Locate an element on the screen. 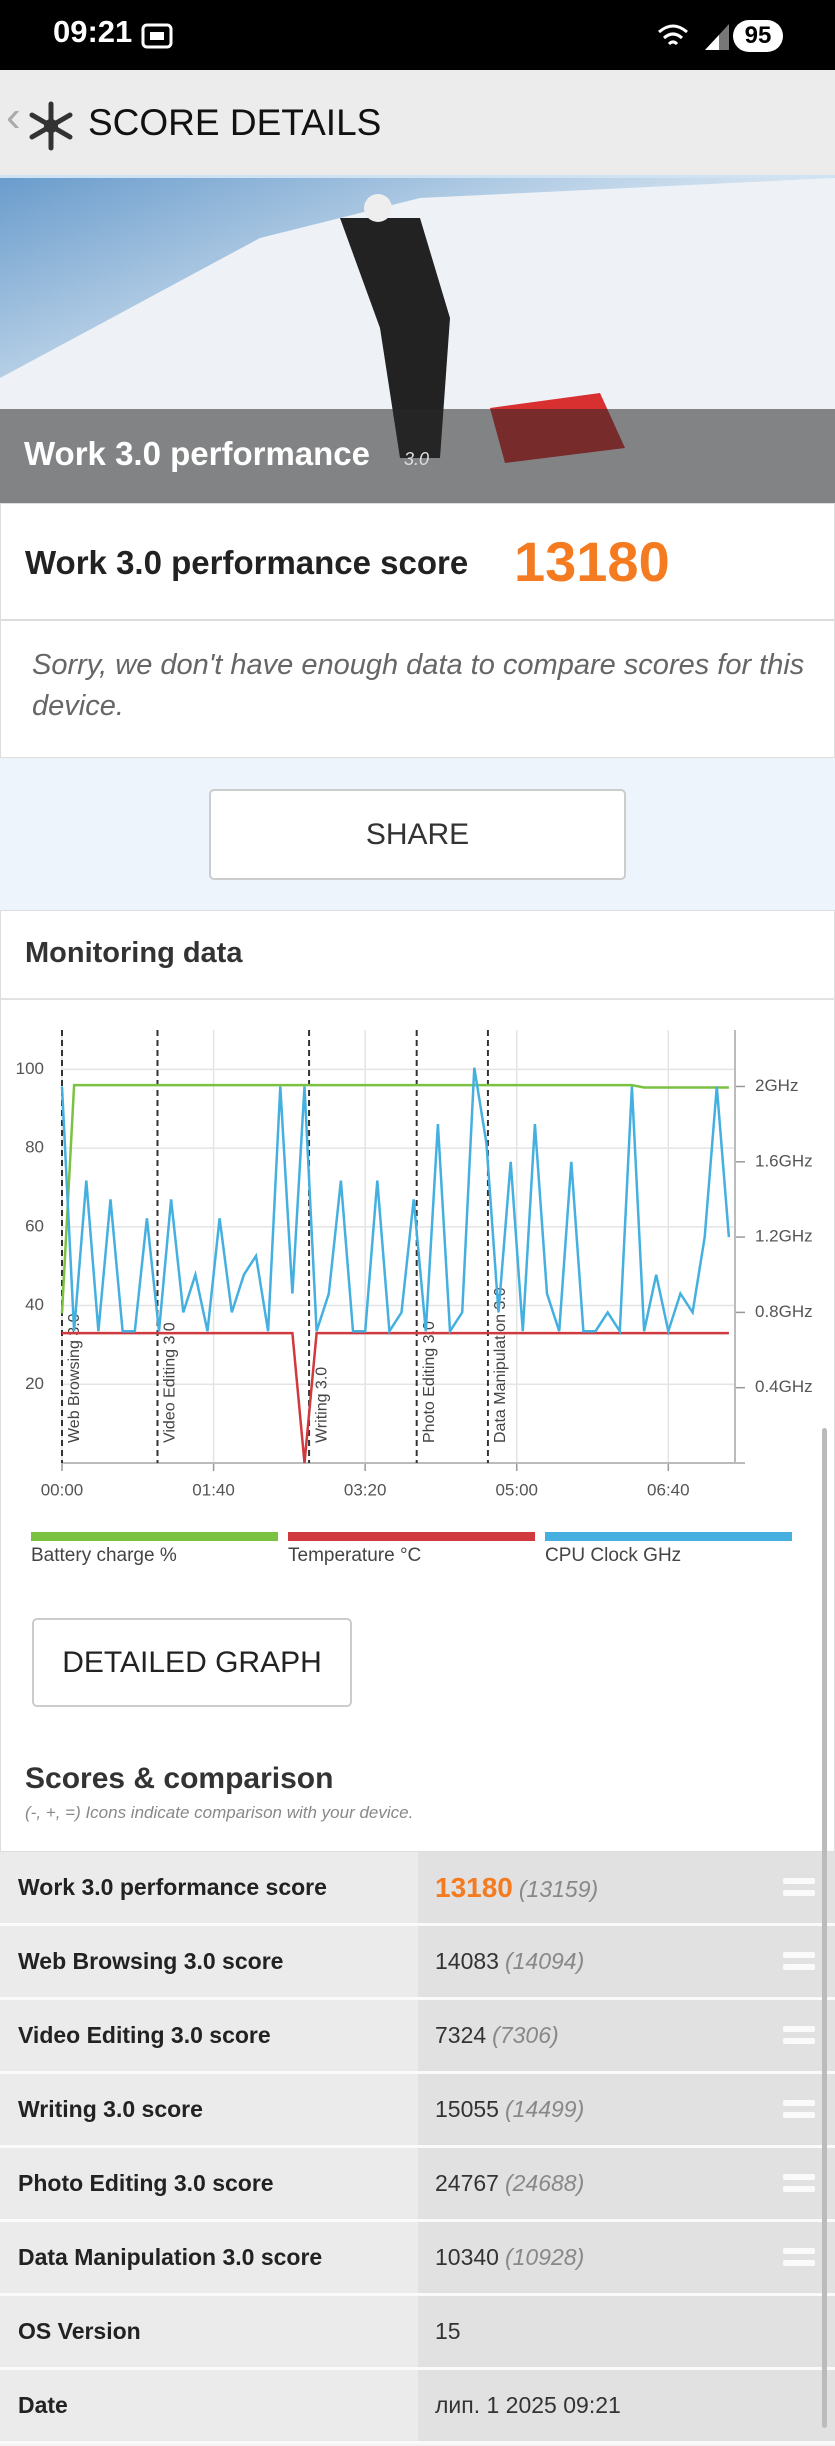 The width and height of the screenshot is (835, 2446). score-row: Photo Editing 3.0 score 24767 (24688) is located at coordinates (417, 2185).